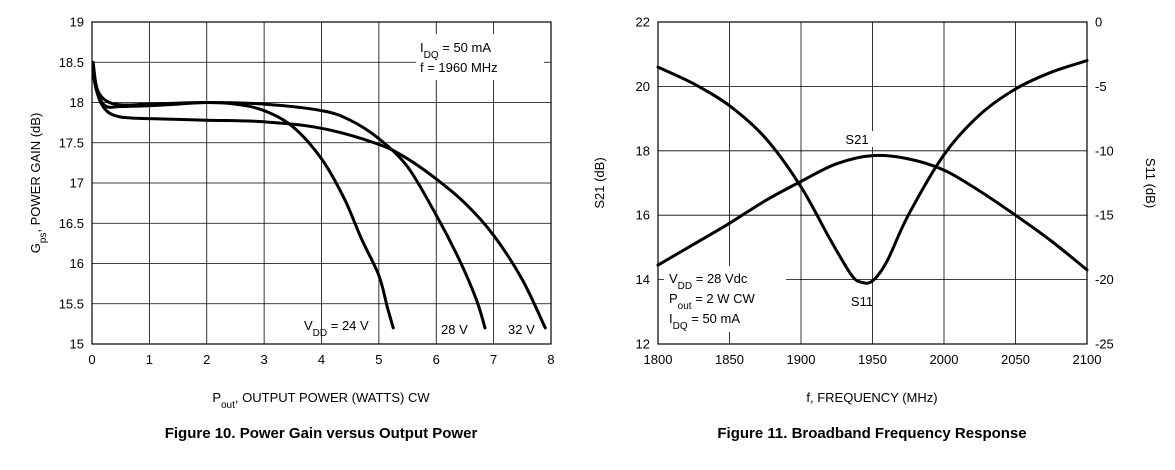 The height and width of the screenshot is (470, 1175). I want to click on power-gain-y-ticks: 15 15.5 16 16.5 17 17.5 18 18.5 19, so click(71, 183).